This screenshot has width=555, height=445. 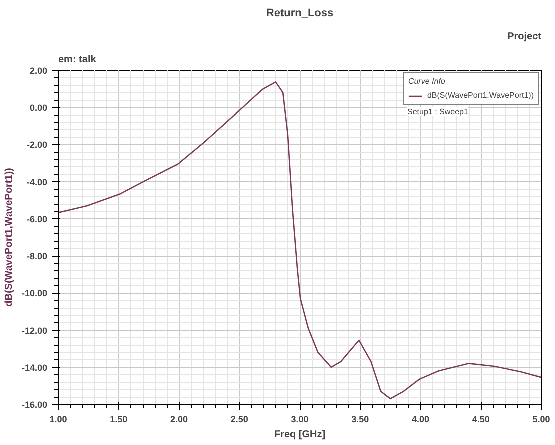 What do you see at coordinates (541, 419) in the screenshot?
I see `x-tick-label: 5.00` at bounding box center [541, 419].